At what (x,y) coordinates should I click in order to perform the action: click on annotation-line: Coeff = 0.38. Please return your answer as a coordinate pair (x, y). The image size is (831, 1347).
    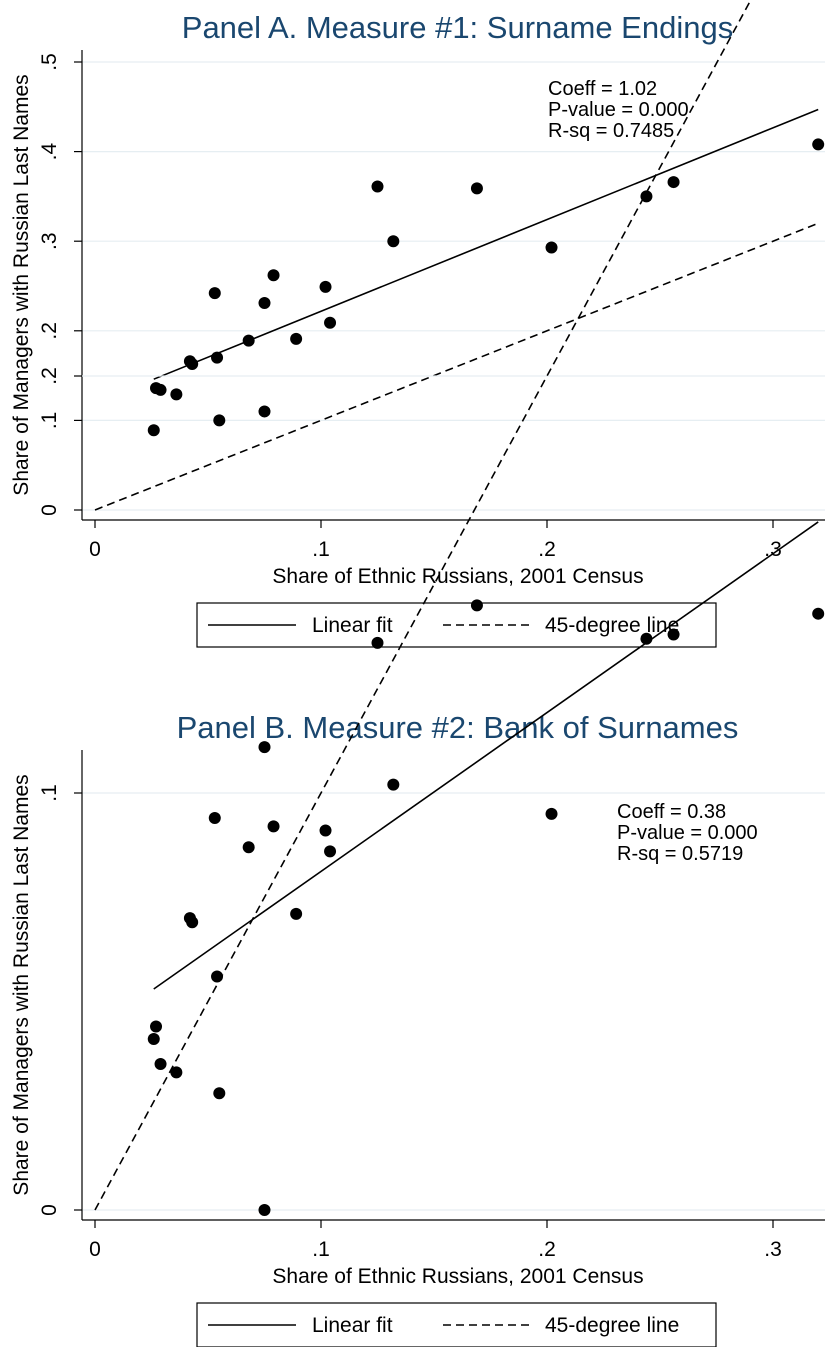
    Looking at the image, I should click on (671, 812).